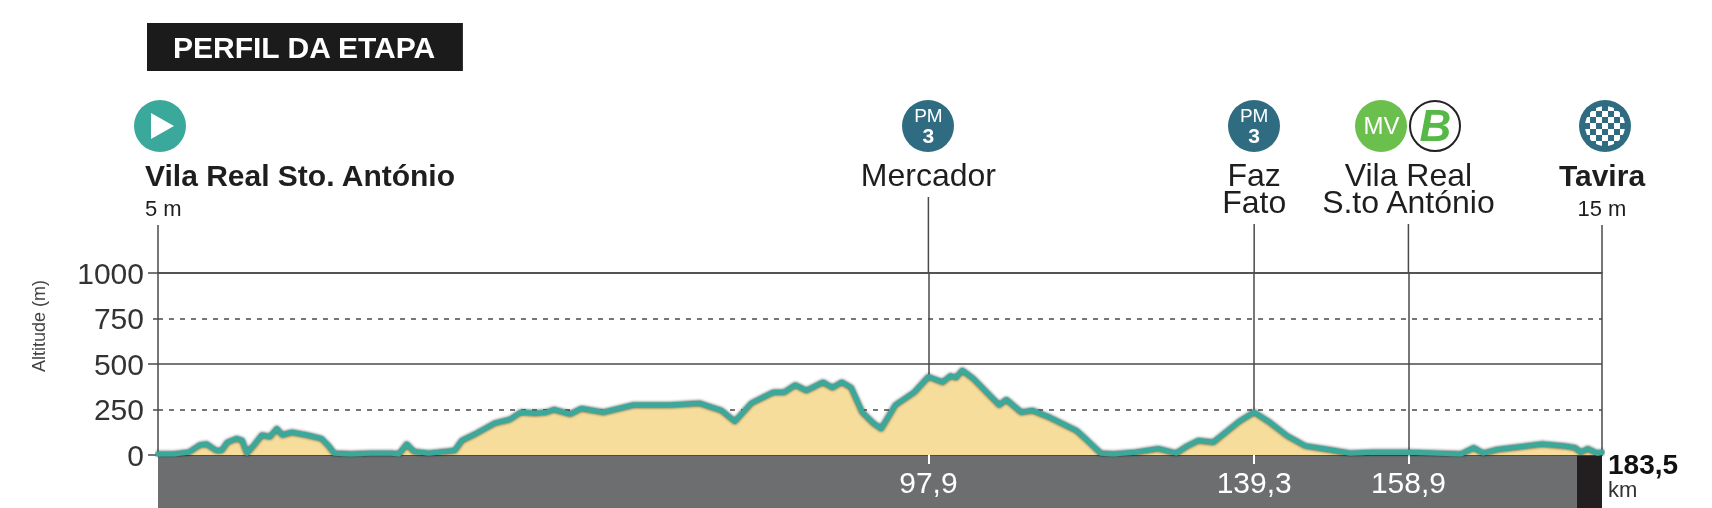 The width and height of the screenshot is (1712, 508). What do you see at coordinates (1381, 126) in the screenshot?
I see `round-badge: MV` at bounding box center [1381, 126].